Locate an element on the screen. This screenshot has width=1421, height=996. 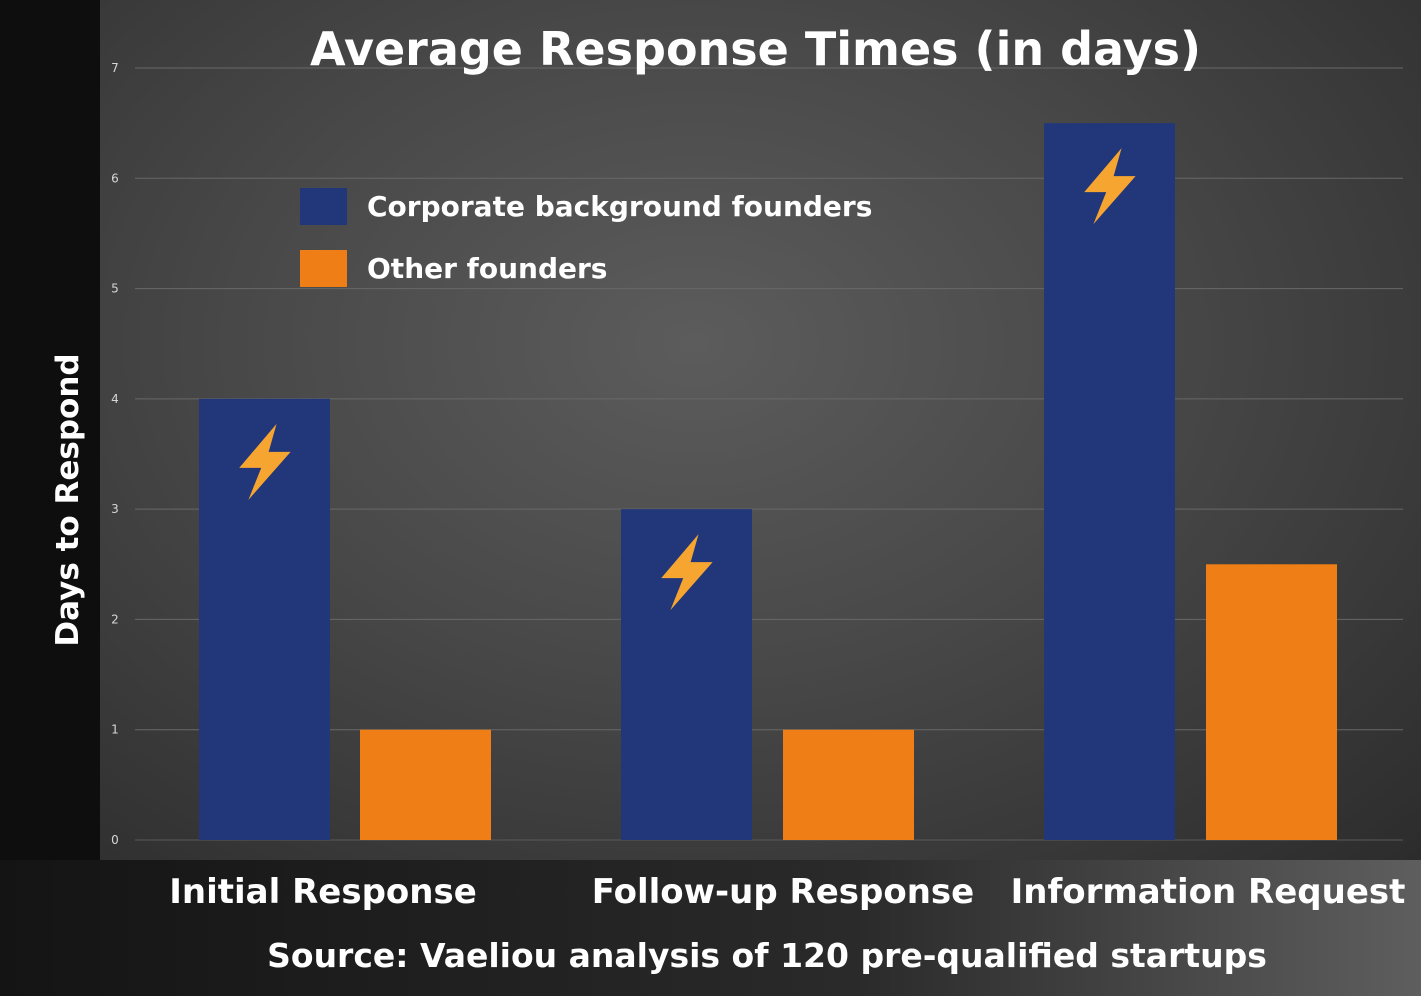
y-tick-label: 5 is located at coordinates (115, 289).